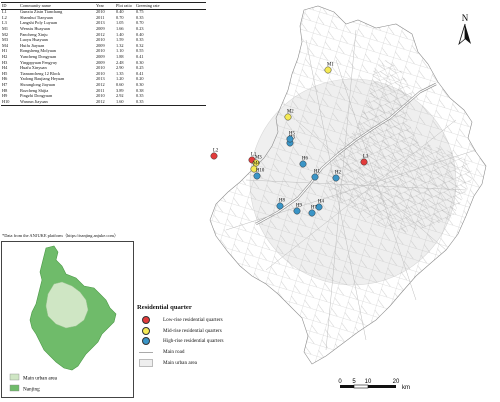 The height and width of the screenshot is (402, 500). What do you see at coordinates (120, 79) in the screenshot?
I see `table-cell: 1.20` at bounding box center [120, 79].